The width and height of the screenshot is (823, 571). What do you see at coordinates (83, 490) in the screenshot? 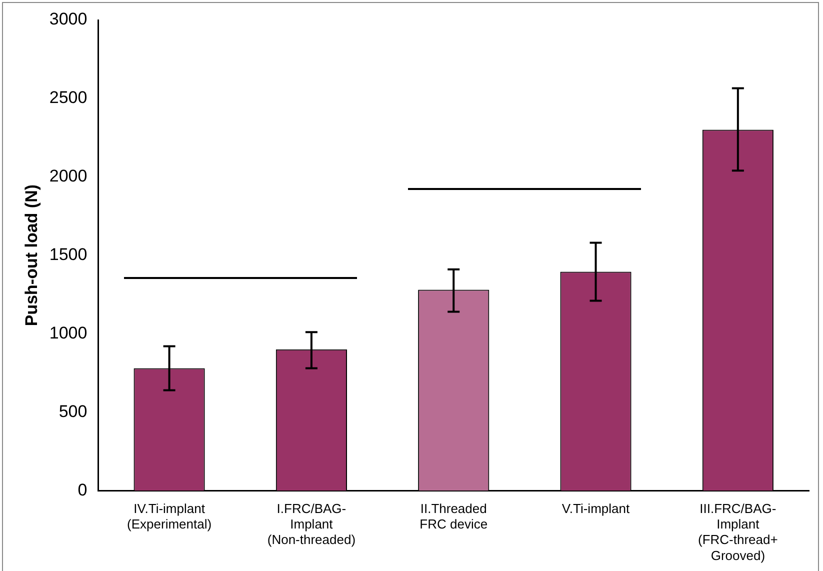
I see `y-tick-label: 0` at bounding box center [83, 490].